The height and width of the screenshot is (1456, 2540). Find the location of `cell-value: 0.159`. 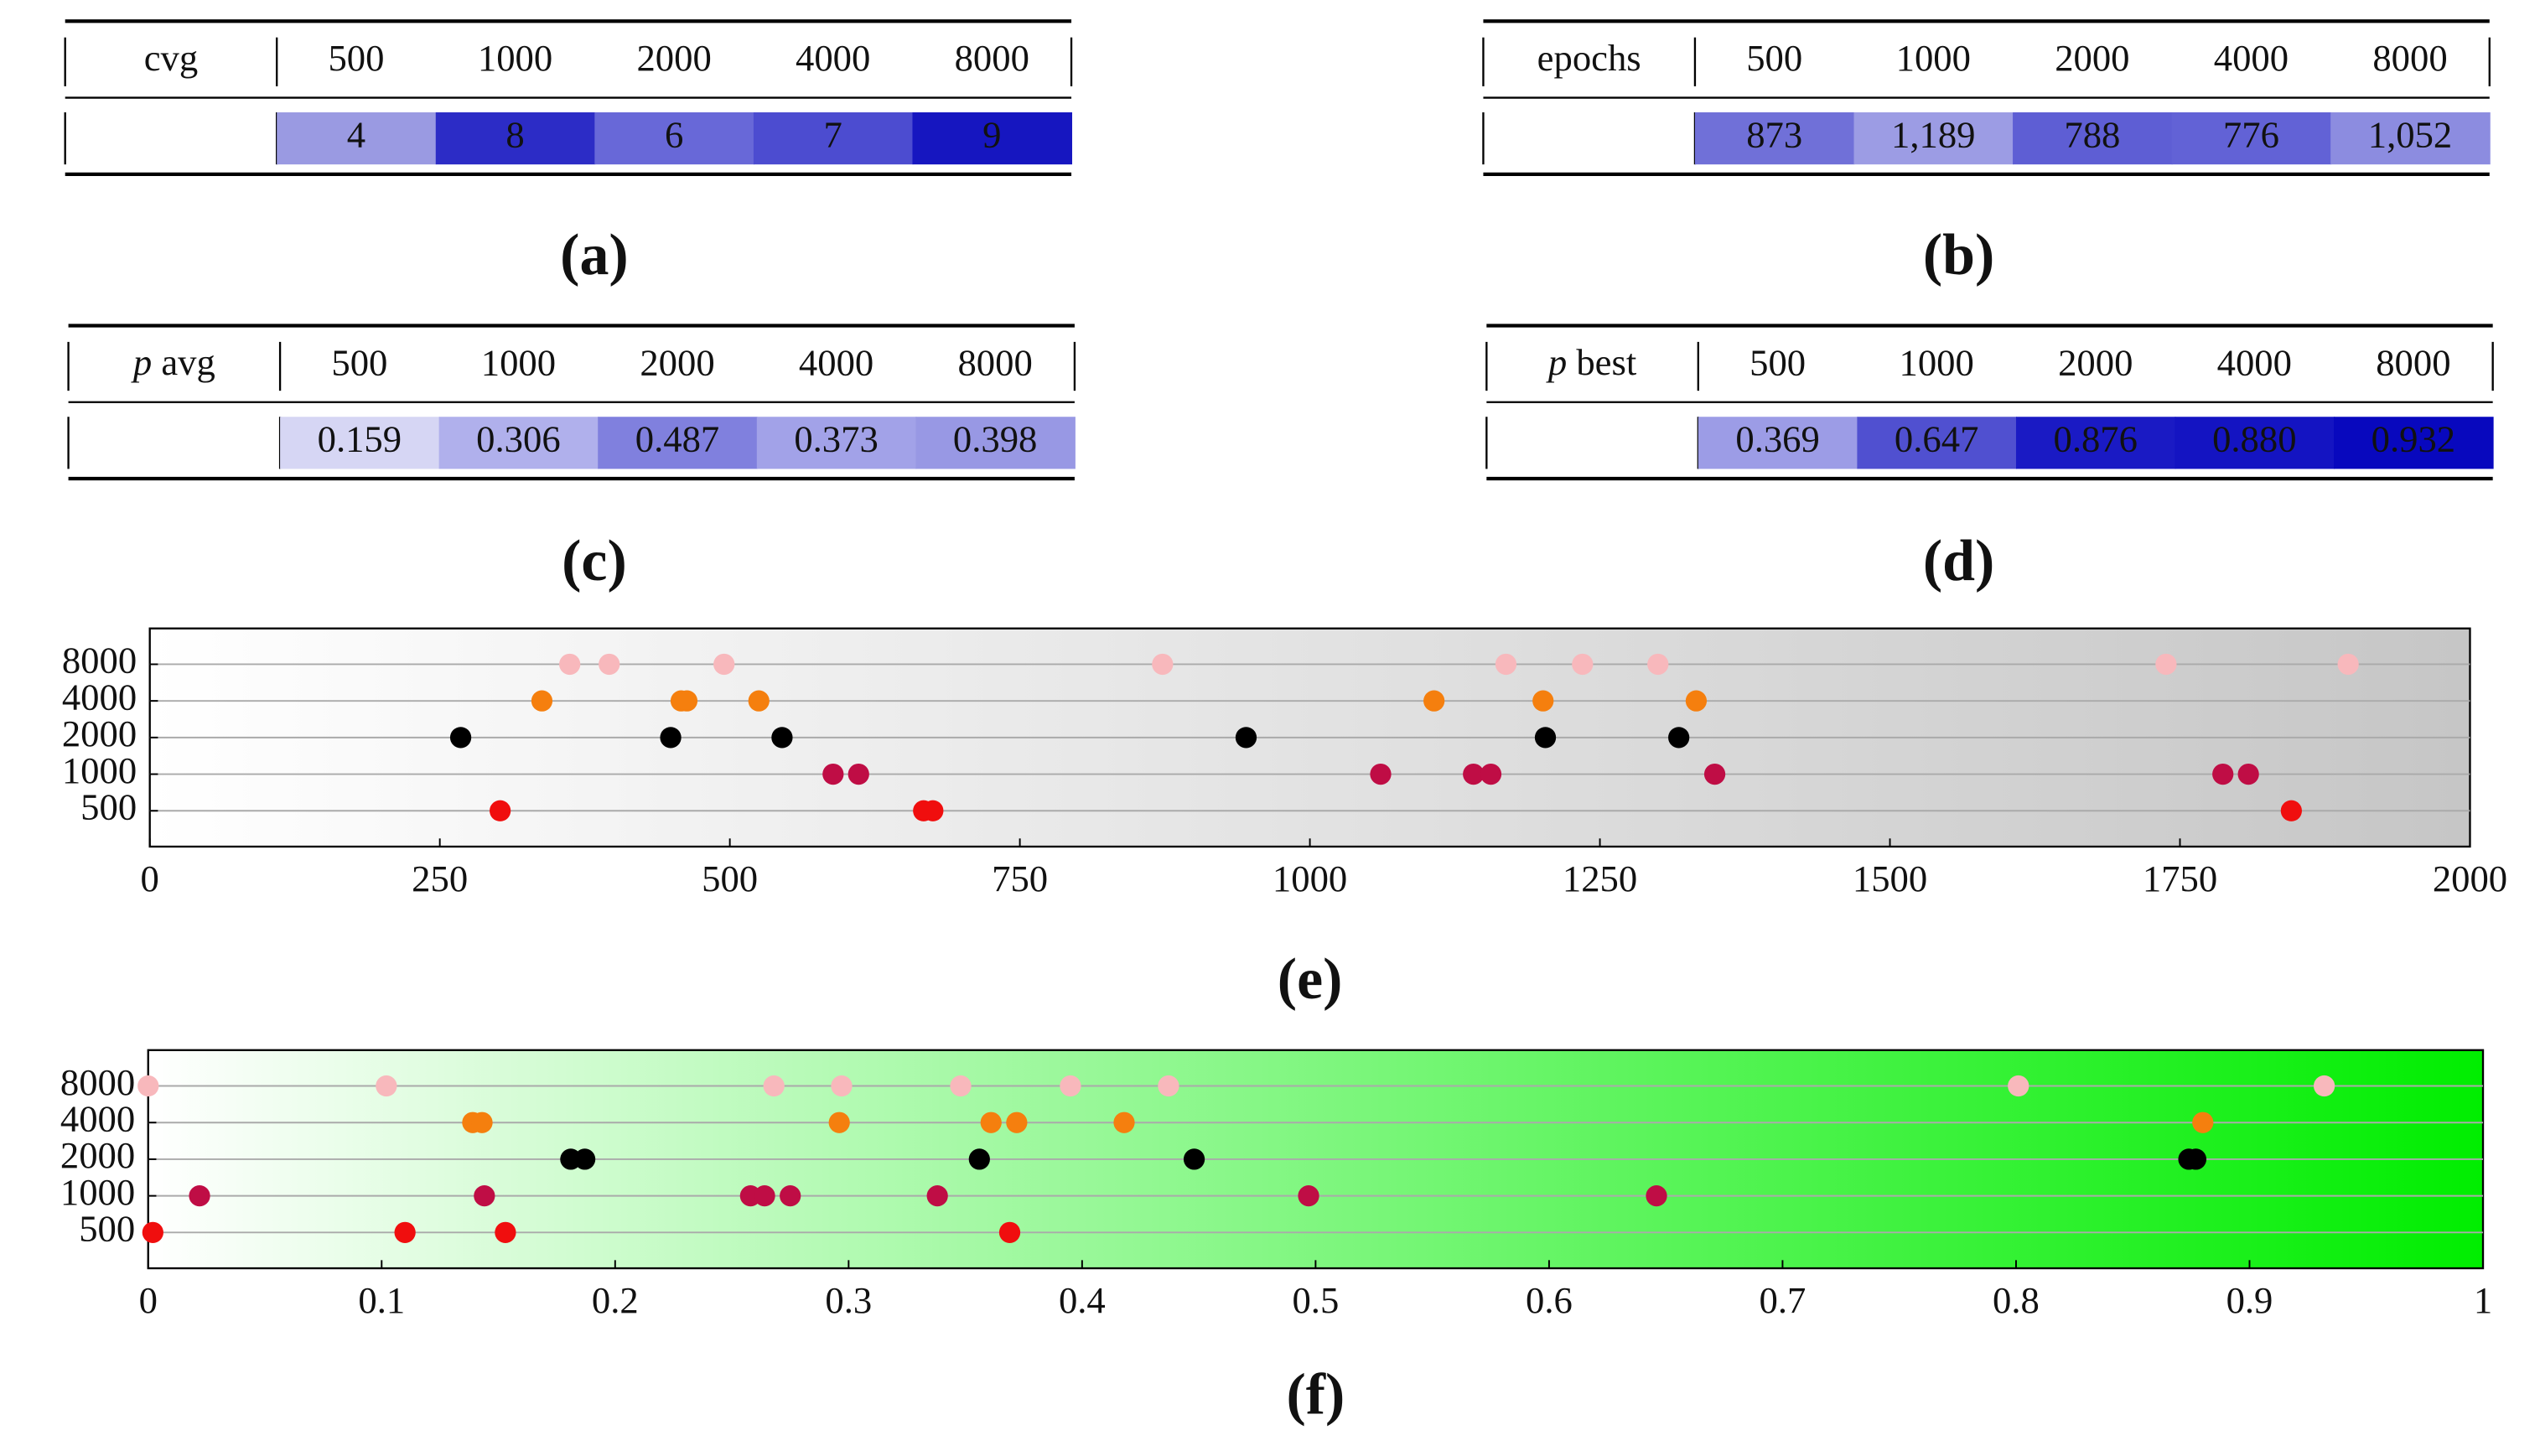

cell-value: 0.159 is located at coordinates (360, 439).